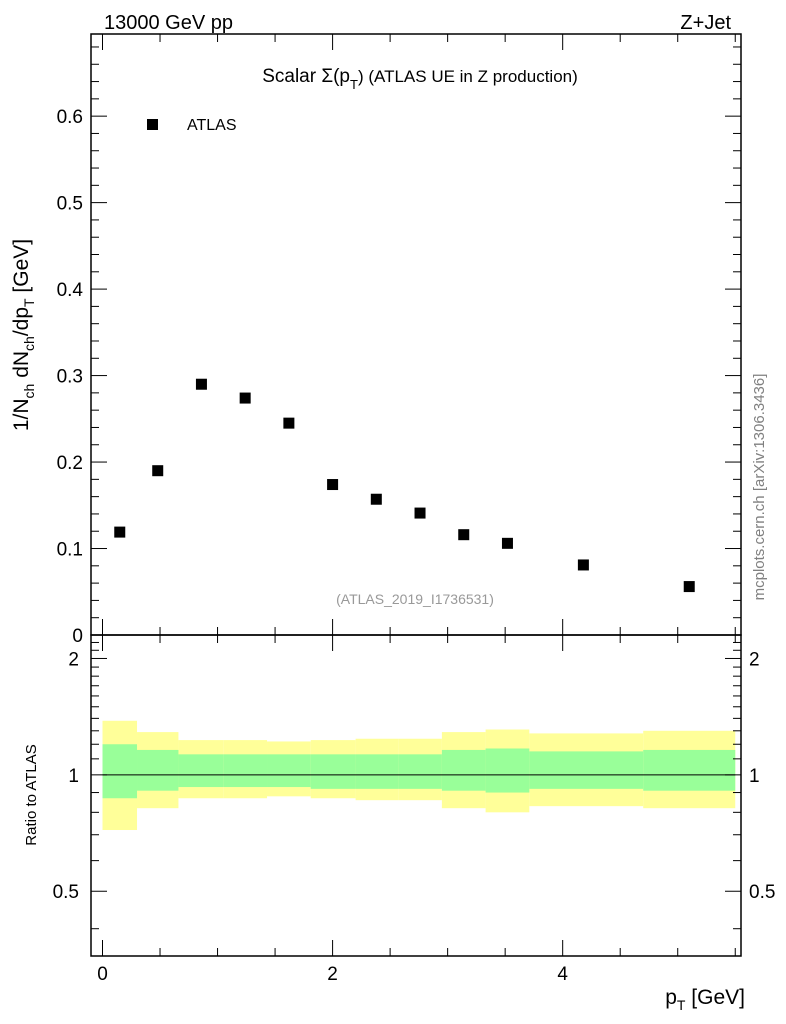 This screenshot has height=1024, width=786. I want to click on y-tick-label: 0.2, so click(70, 463).